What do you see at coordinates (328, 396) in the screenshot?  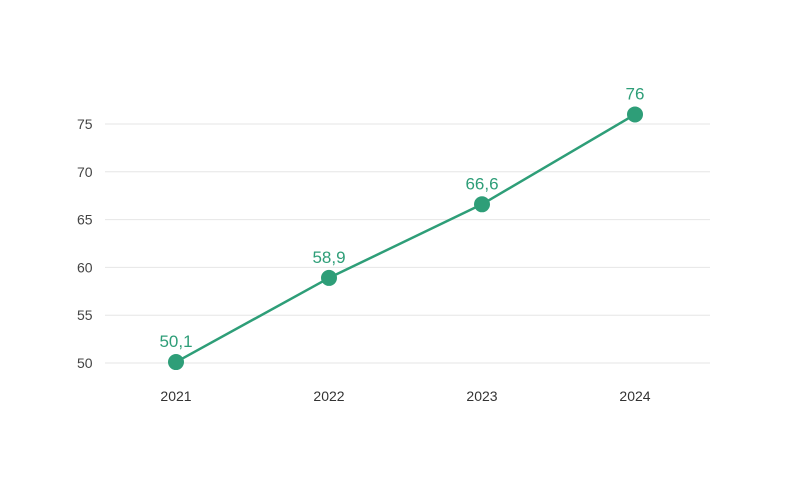 I see `x-tick-label-2022: 2022` at bounding box center [328, 396].